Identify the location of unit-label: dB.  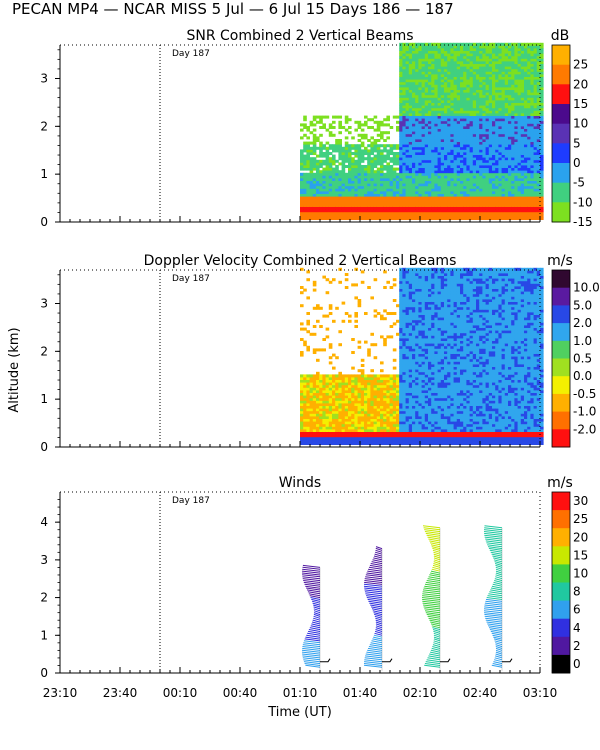
(560, 36).